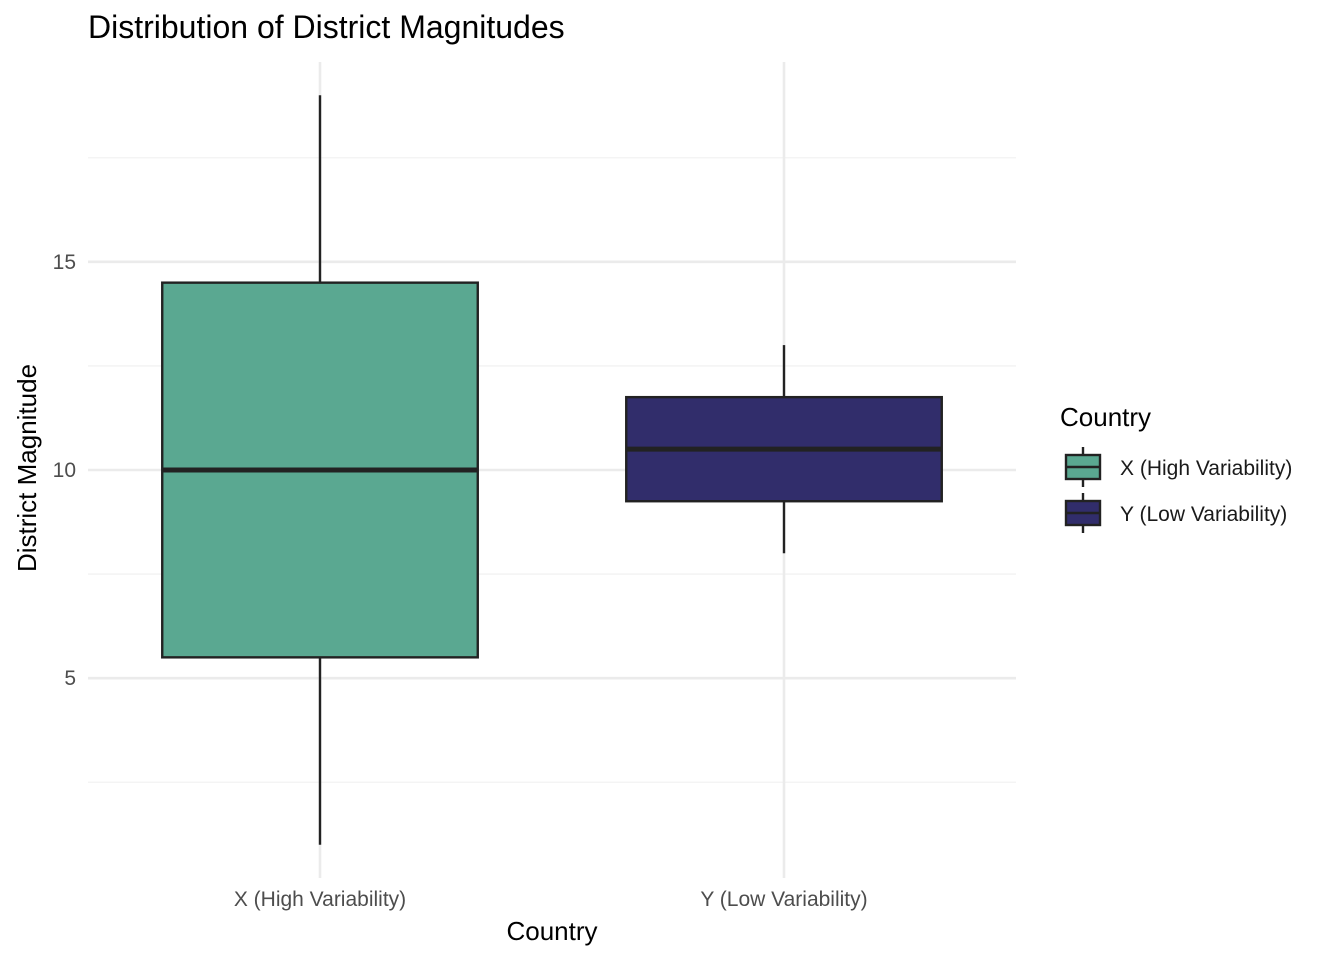  I want to click on y-axis-ticks: 5 10 15, so click(64, 470).